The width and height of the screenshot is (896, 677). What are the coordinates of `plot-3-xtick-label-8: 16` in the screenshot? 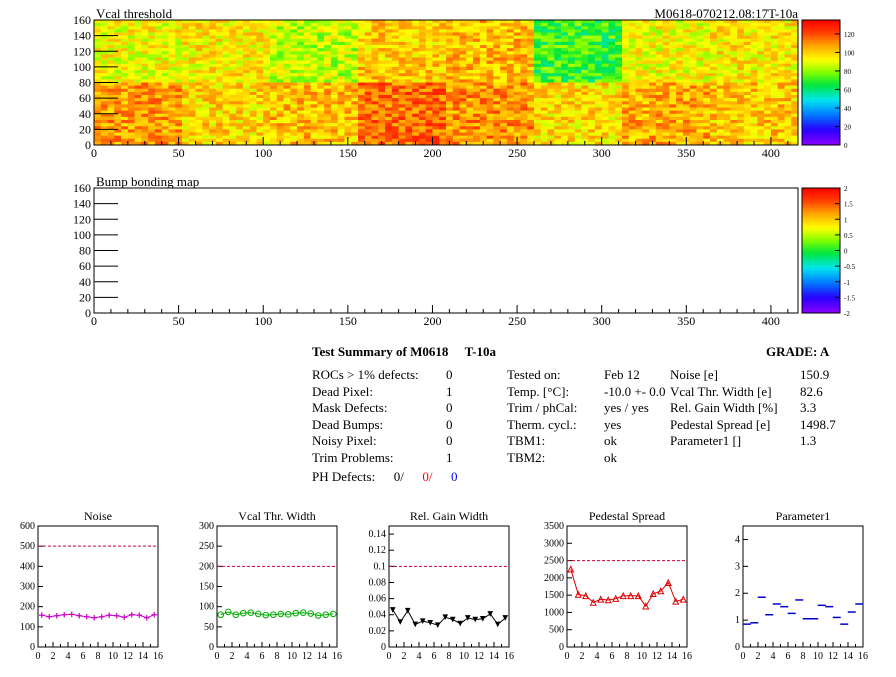 It's located at (687, 656).